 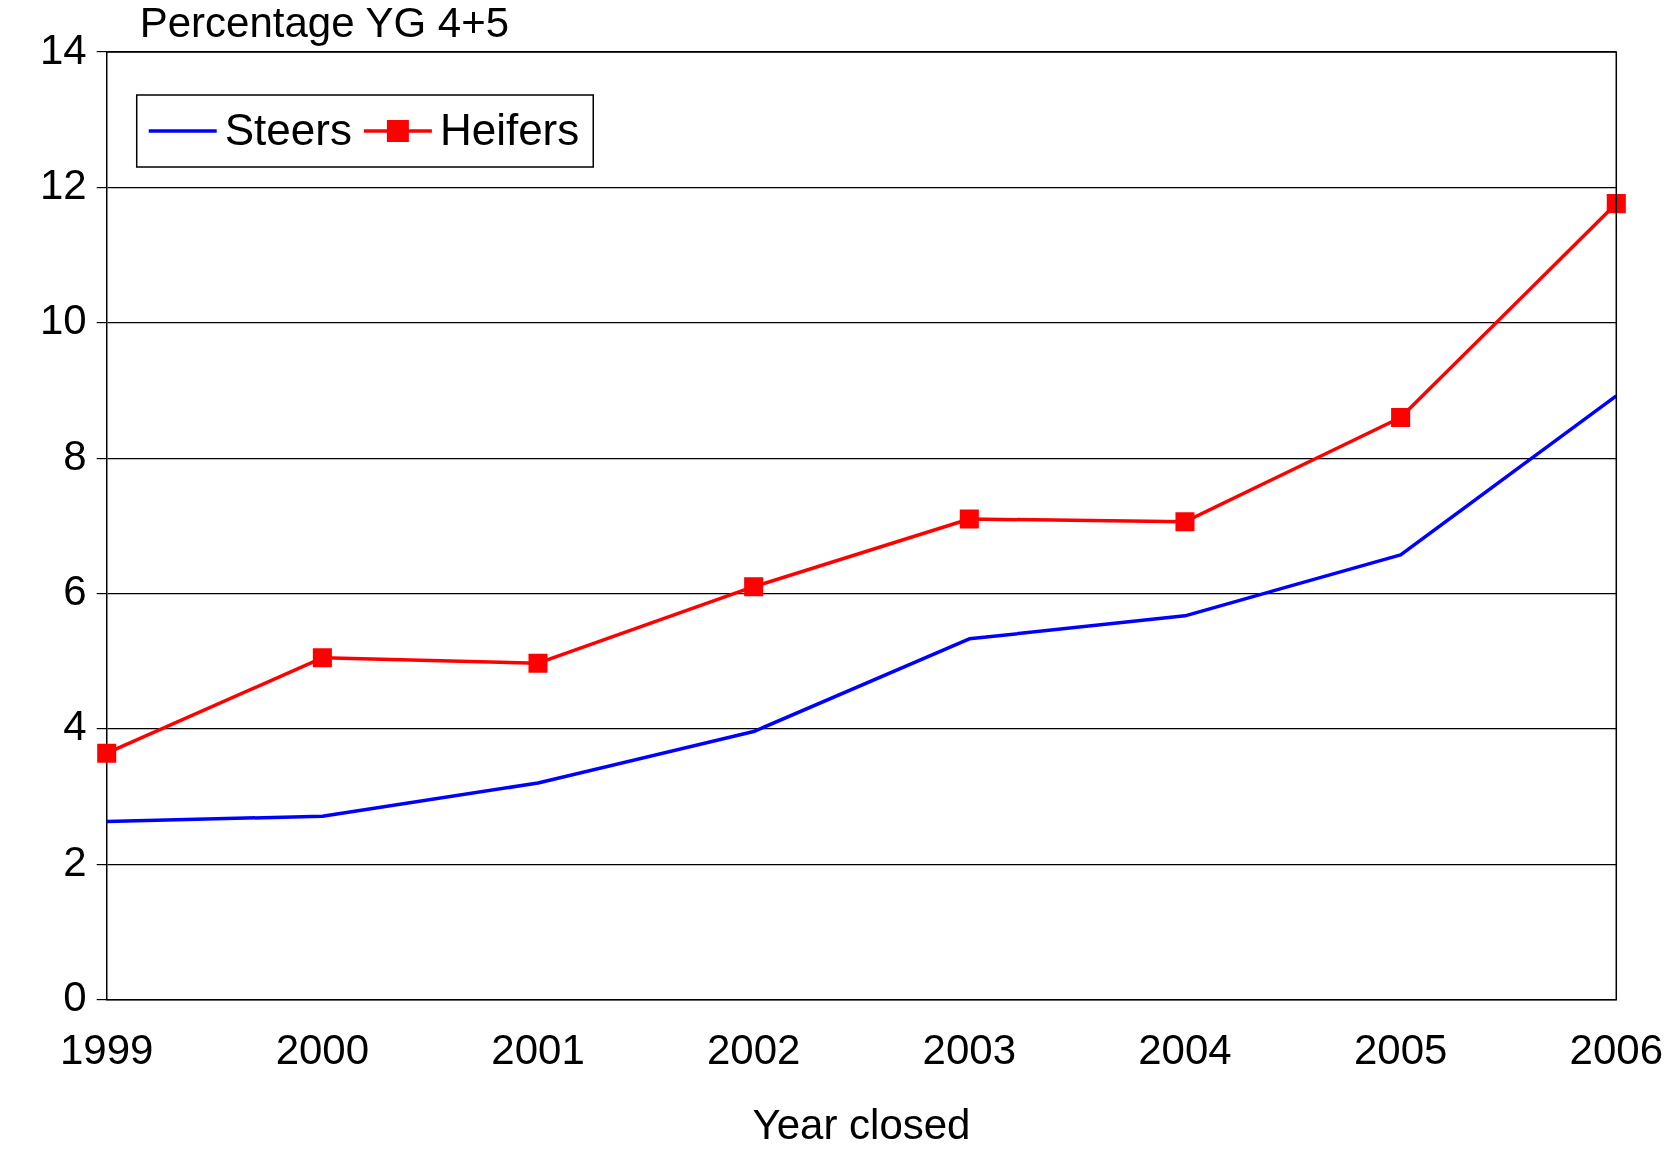 I want to click on y-tick-label: 14, so click(x=63, y=49).